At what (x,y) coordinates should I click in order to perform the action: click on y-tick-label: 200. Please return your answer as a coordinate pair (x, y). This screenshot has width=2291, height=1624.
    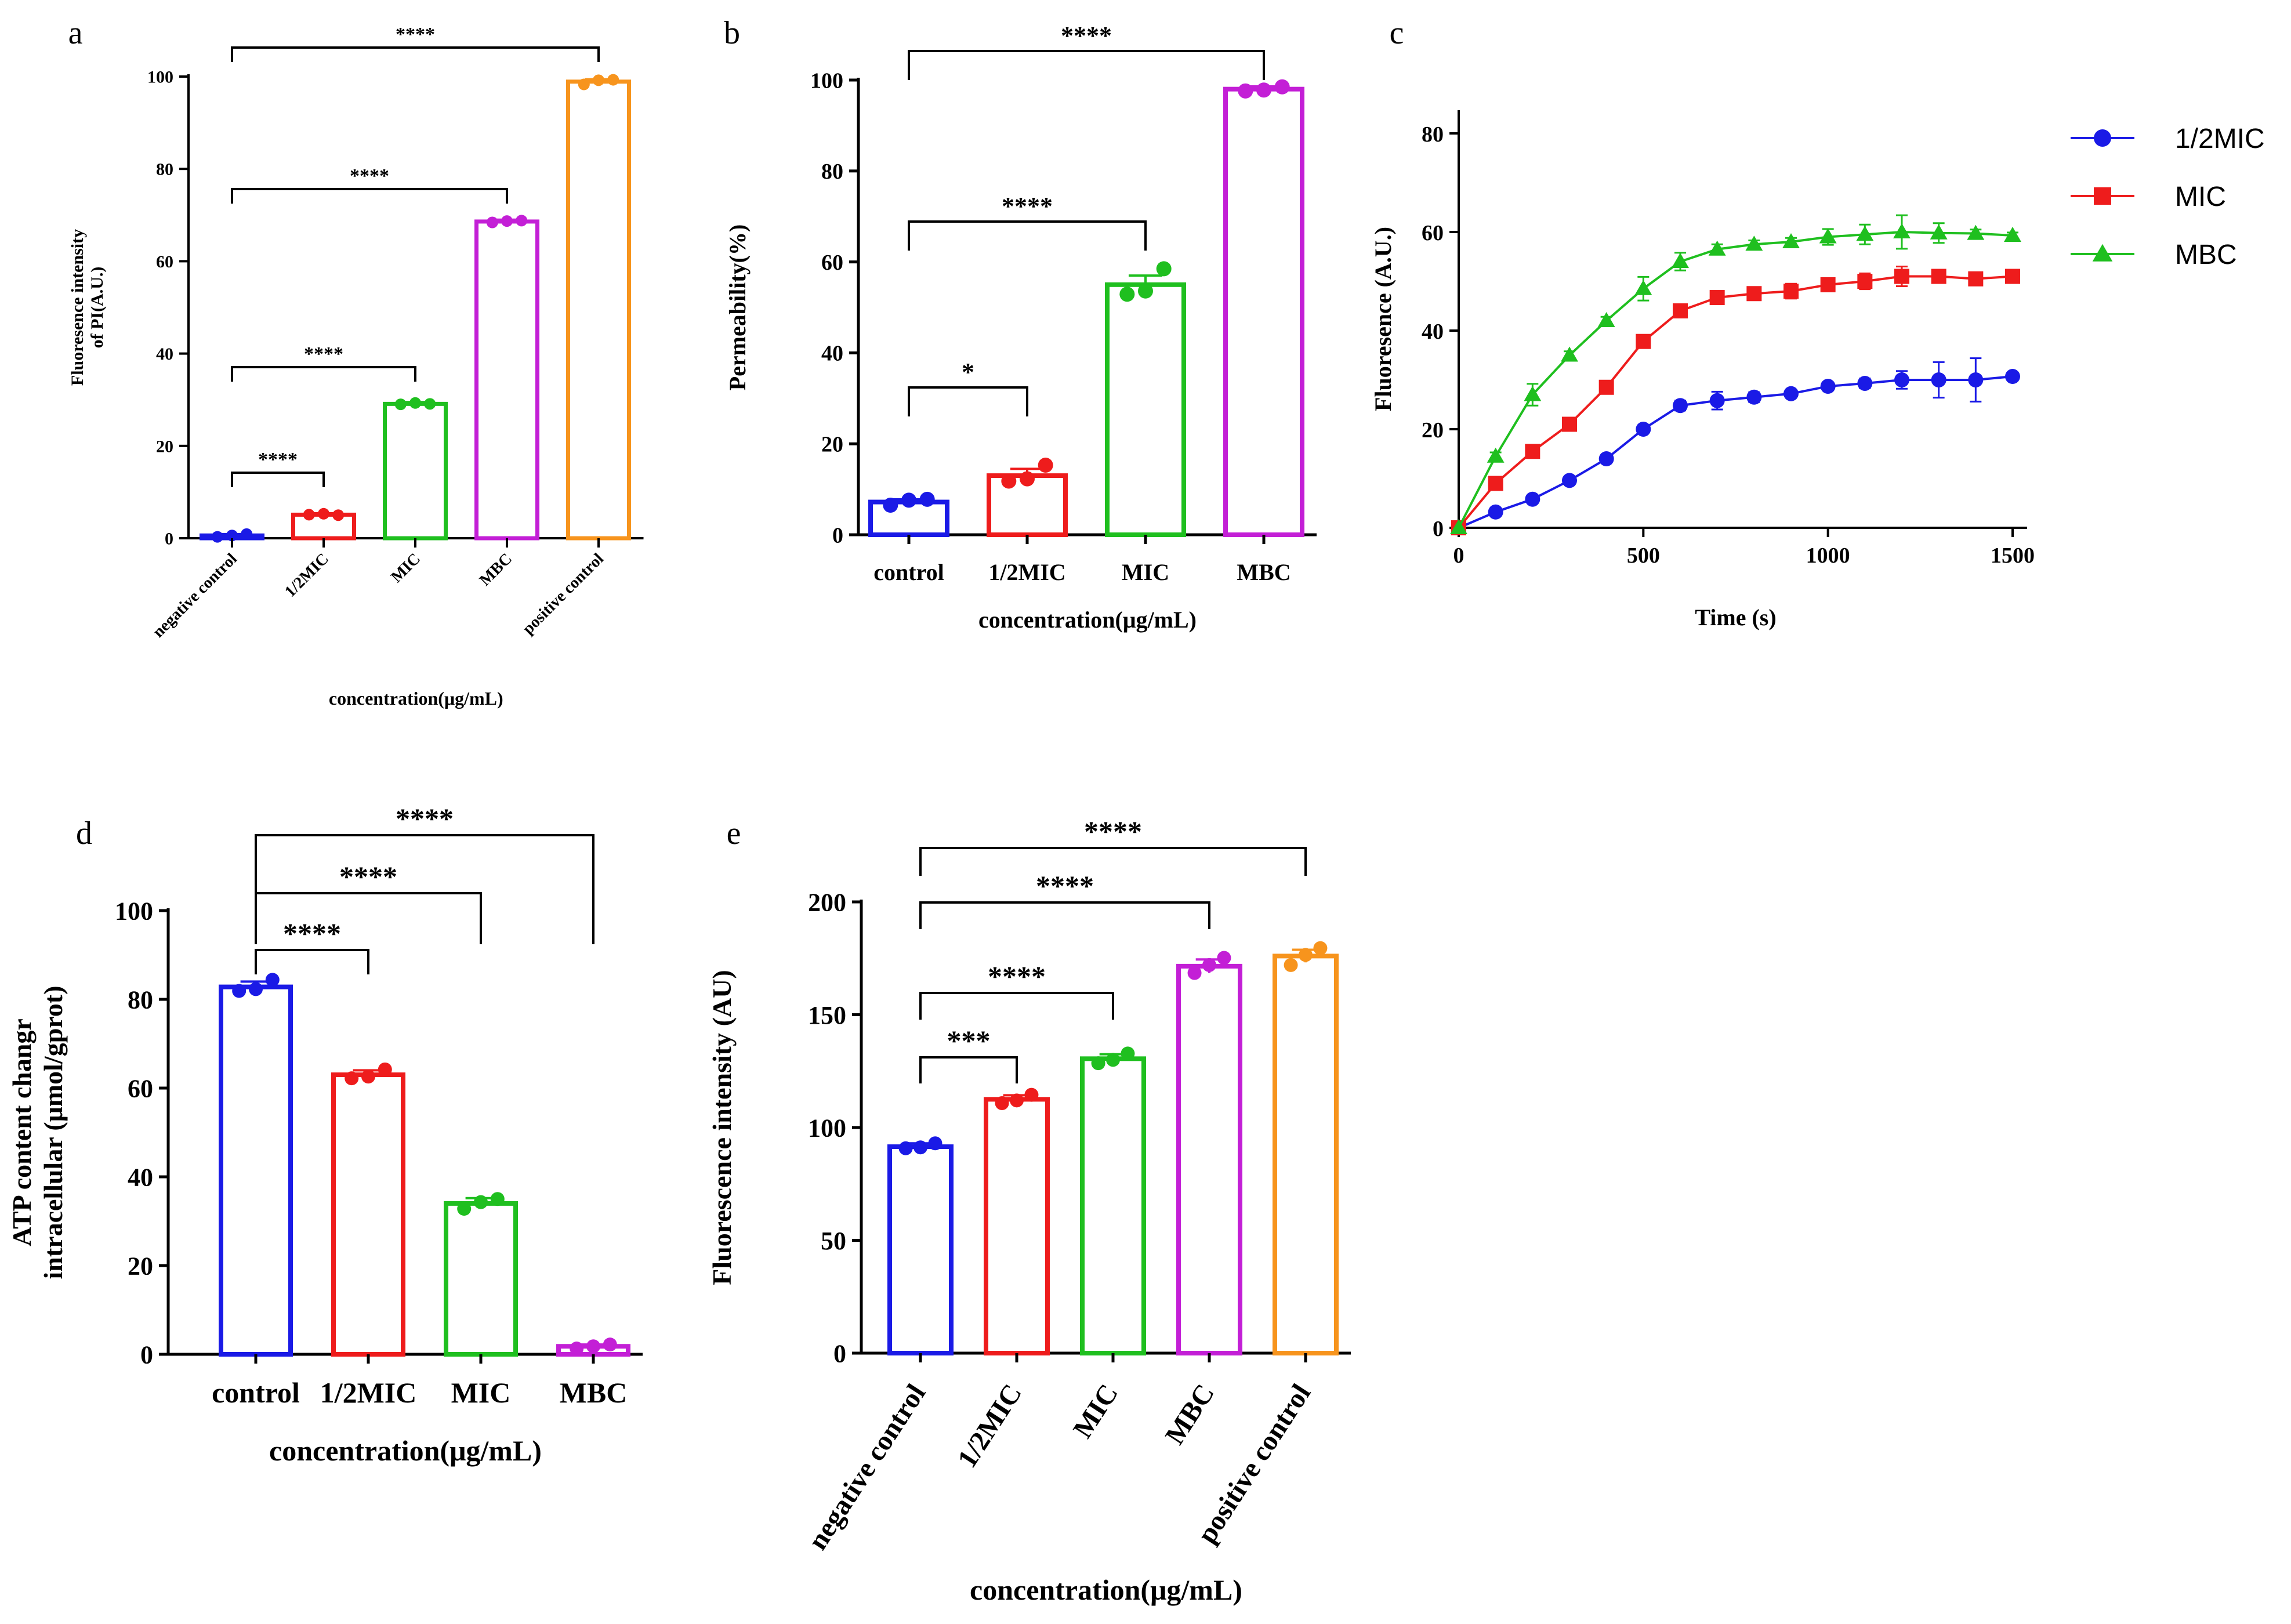
    Looking at the image, I should click on (827, 902).